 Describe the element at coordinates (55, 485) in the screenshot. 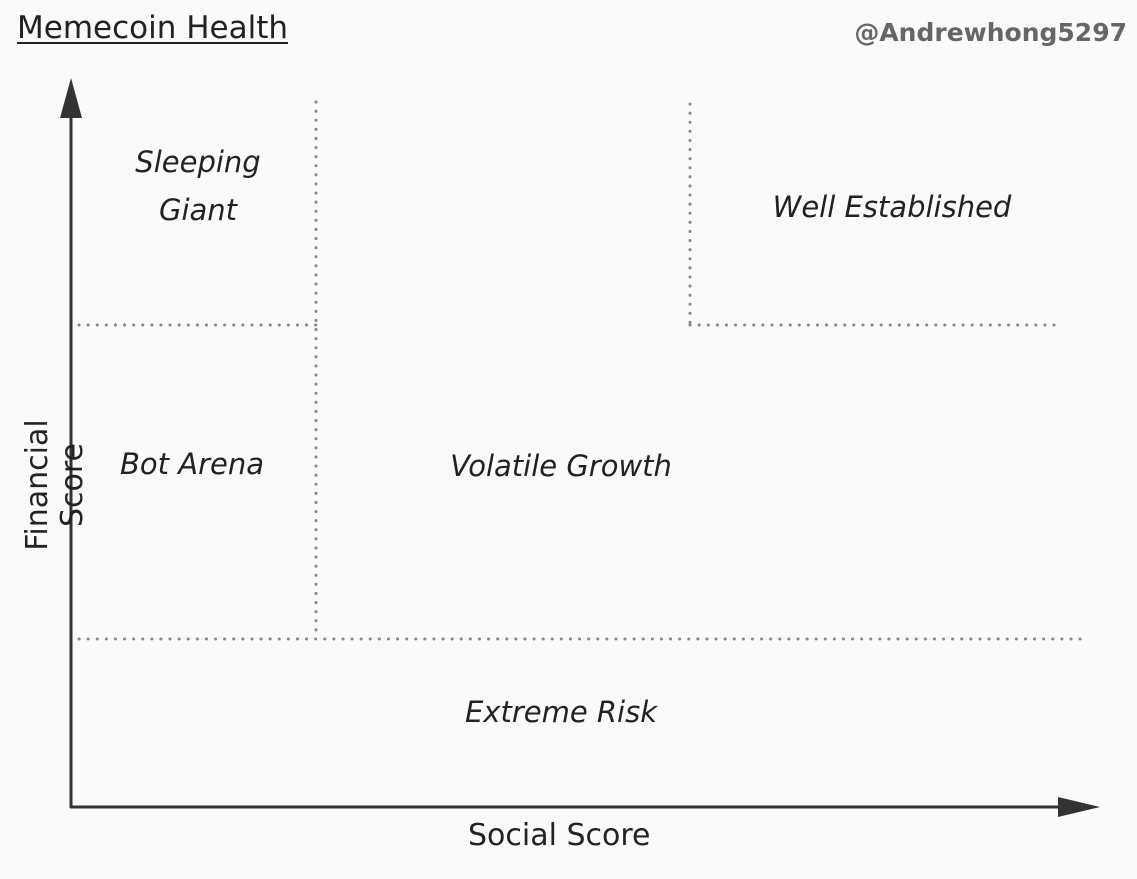

I see `y-axis-label: Financial Score` at that location.